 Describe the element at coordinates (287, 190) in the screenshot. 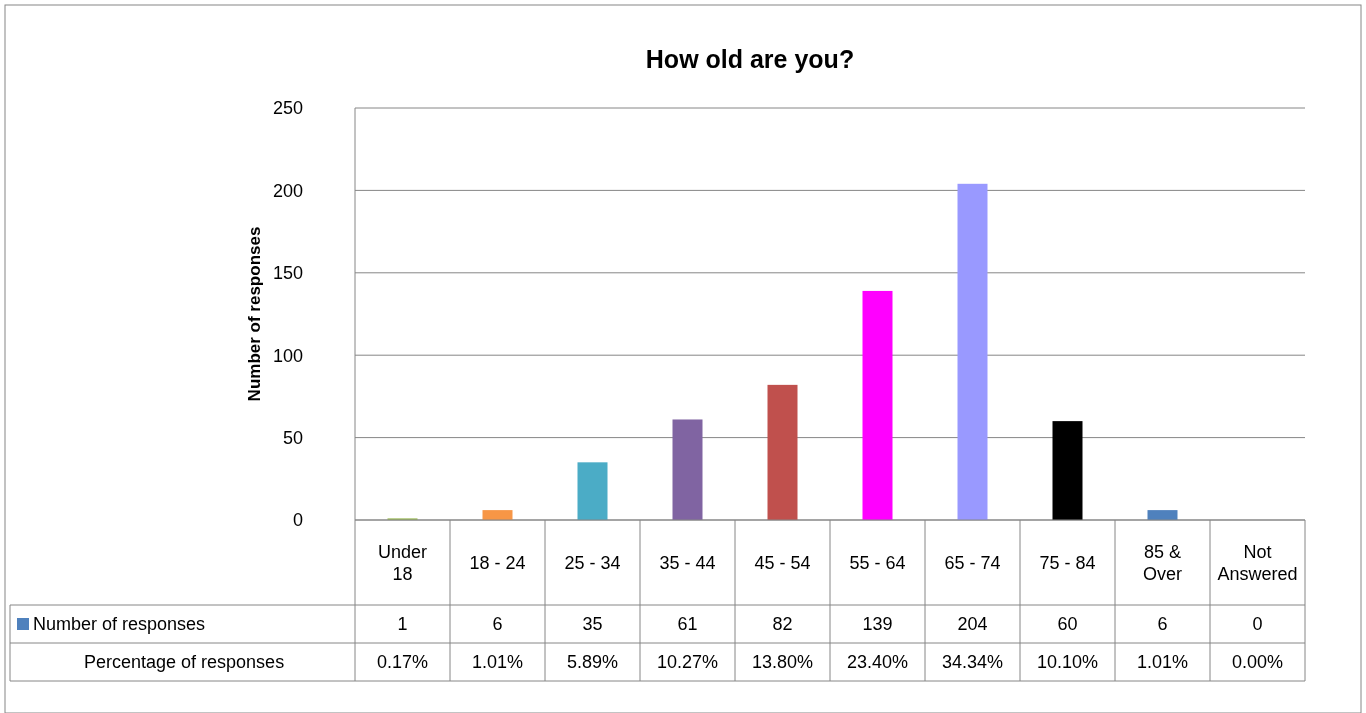

I see `y-tick-label: 200` at that location.